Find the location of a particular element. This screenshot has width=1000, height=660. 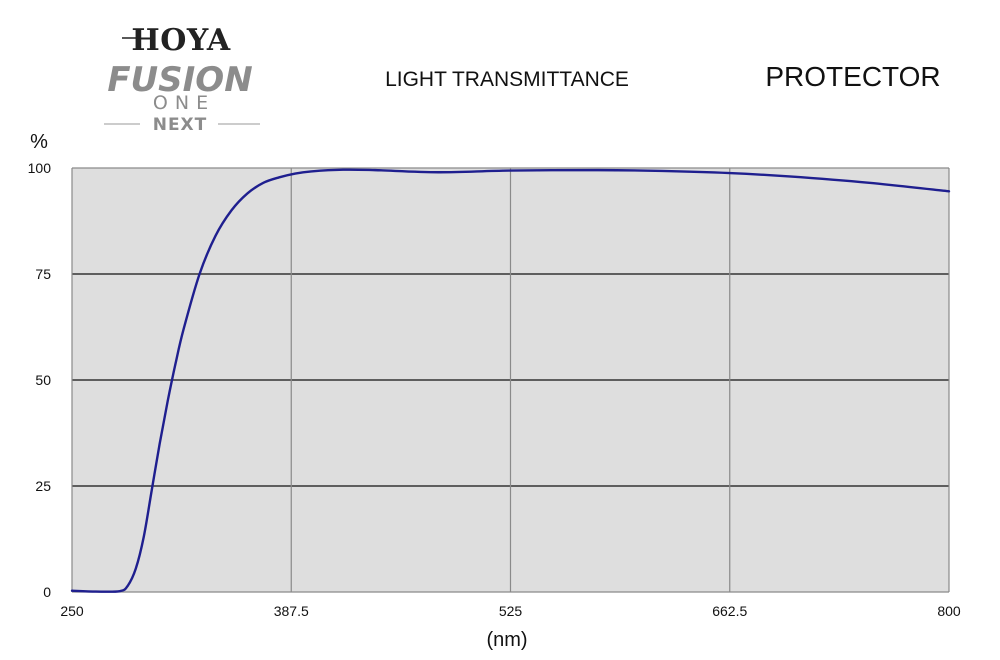

chart-title: LIGHT TRANSMITTANCE is located at coordinates (507, 79).